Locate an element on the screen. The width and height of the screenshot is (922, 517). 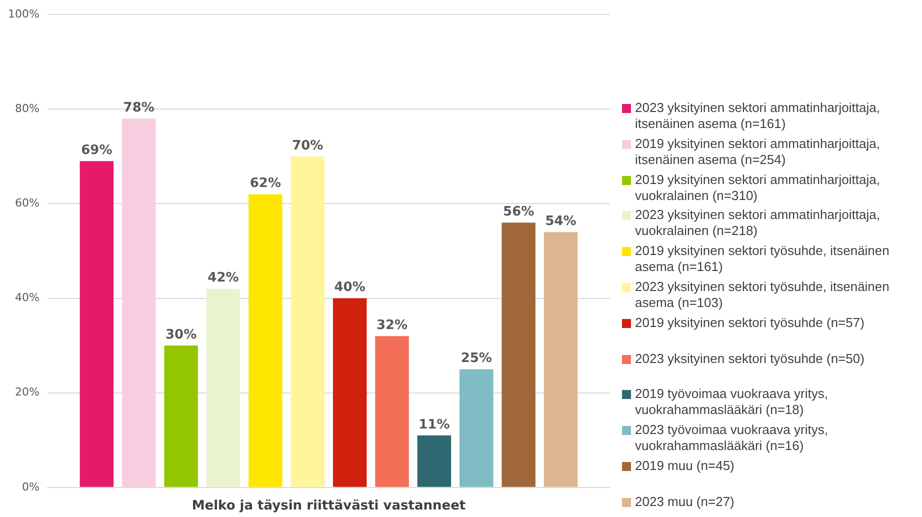
data-label: 42% is located at coordinates (223, 278).